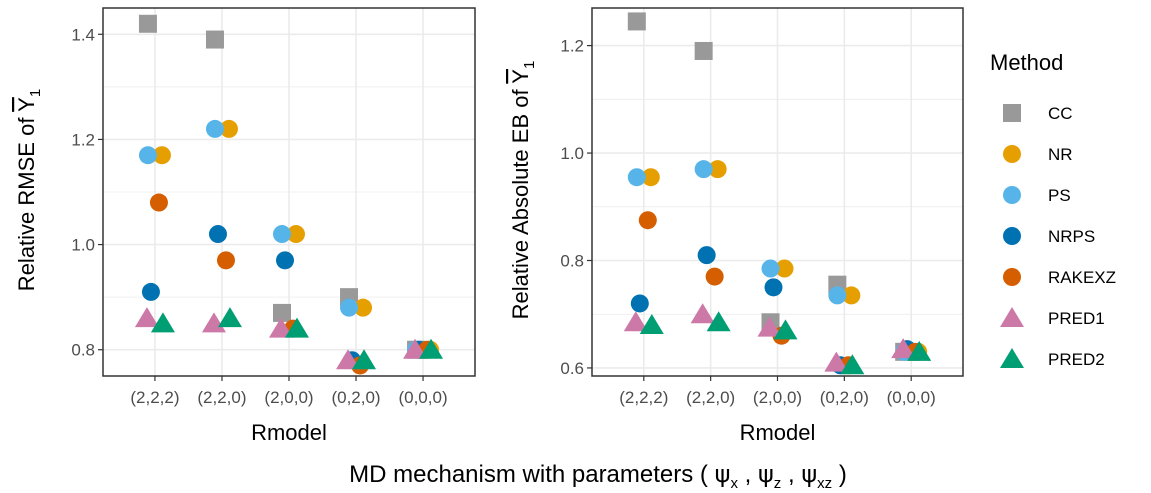 The image size is (1151, 493). What do you see at coordinates (778, 483) in the screenshot?
I see `caption-sub-z: z` at bounding box center [778, 483].